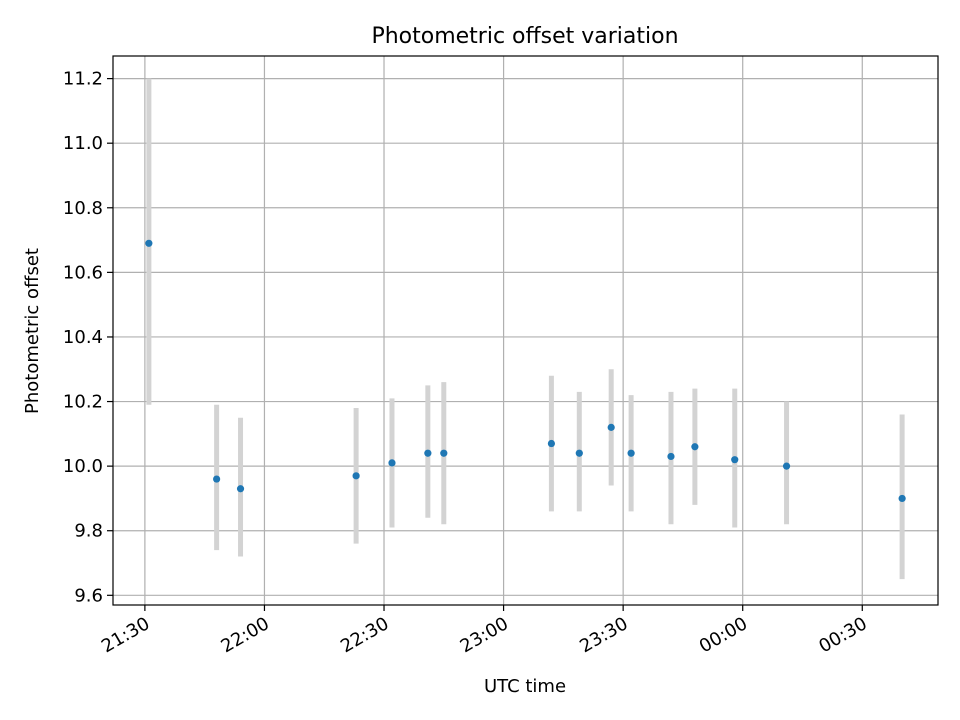  I want to click on y-tick-label: 9.8, so click(88, 531).